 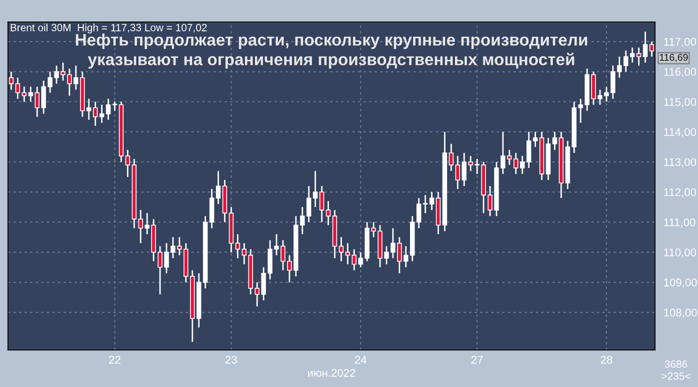 I want to click on y-tick-label: 112,00, so click(x=680, y=193).